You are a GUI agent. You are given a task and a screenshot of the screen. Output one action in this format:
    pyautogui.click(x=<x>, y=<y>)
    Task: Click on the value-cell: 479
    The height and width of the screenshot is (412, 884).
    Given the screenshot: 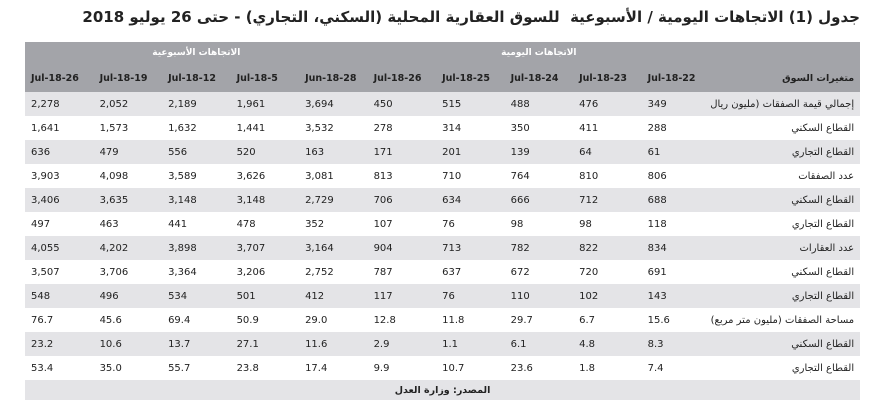 What is the action you would take?
    pyautogui.click(x=109, y=152)
    